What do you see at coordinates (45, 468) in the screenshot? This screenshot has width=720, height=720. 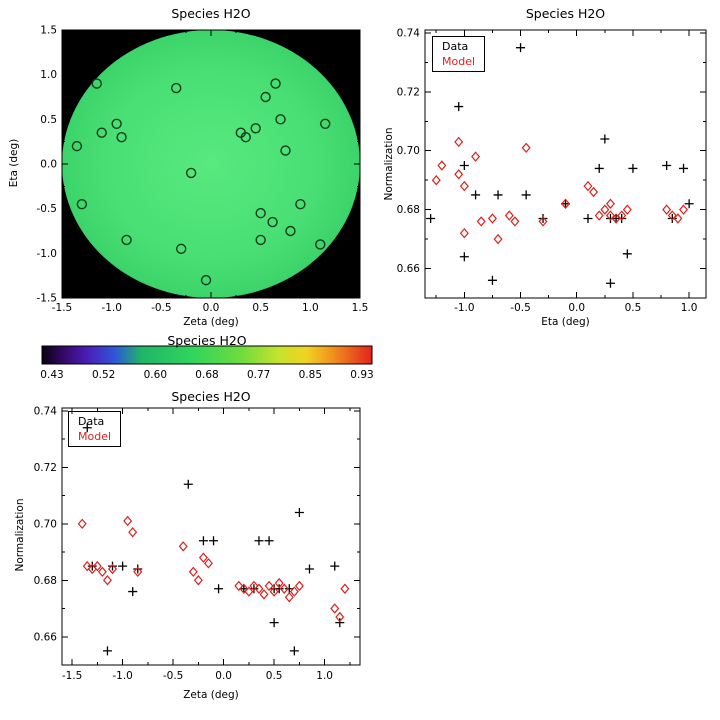 I see `tick-label: 0.72` at bounding box center [45, 468].